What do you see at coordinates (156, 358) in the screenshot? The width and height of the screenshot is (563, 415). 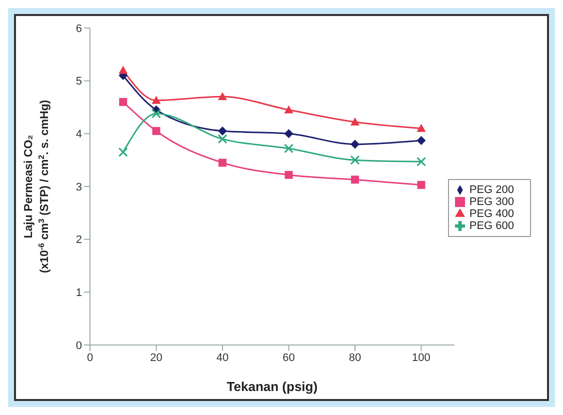 I see `x-tick-label: 20` at bounding box center [156, 358].